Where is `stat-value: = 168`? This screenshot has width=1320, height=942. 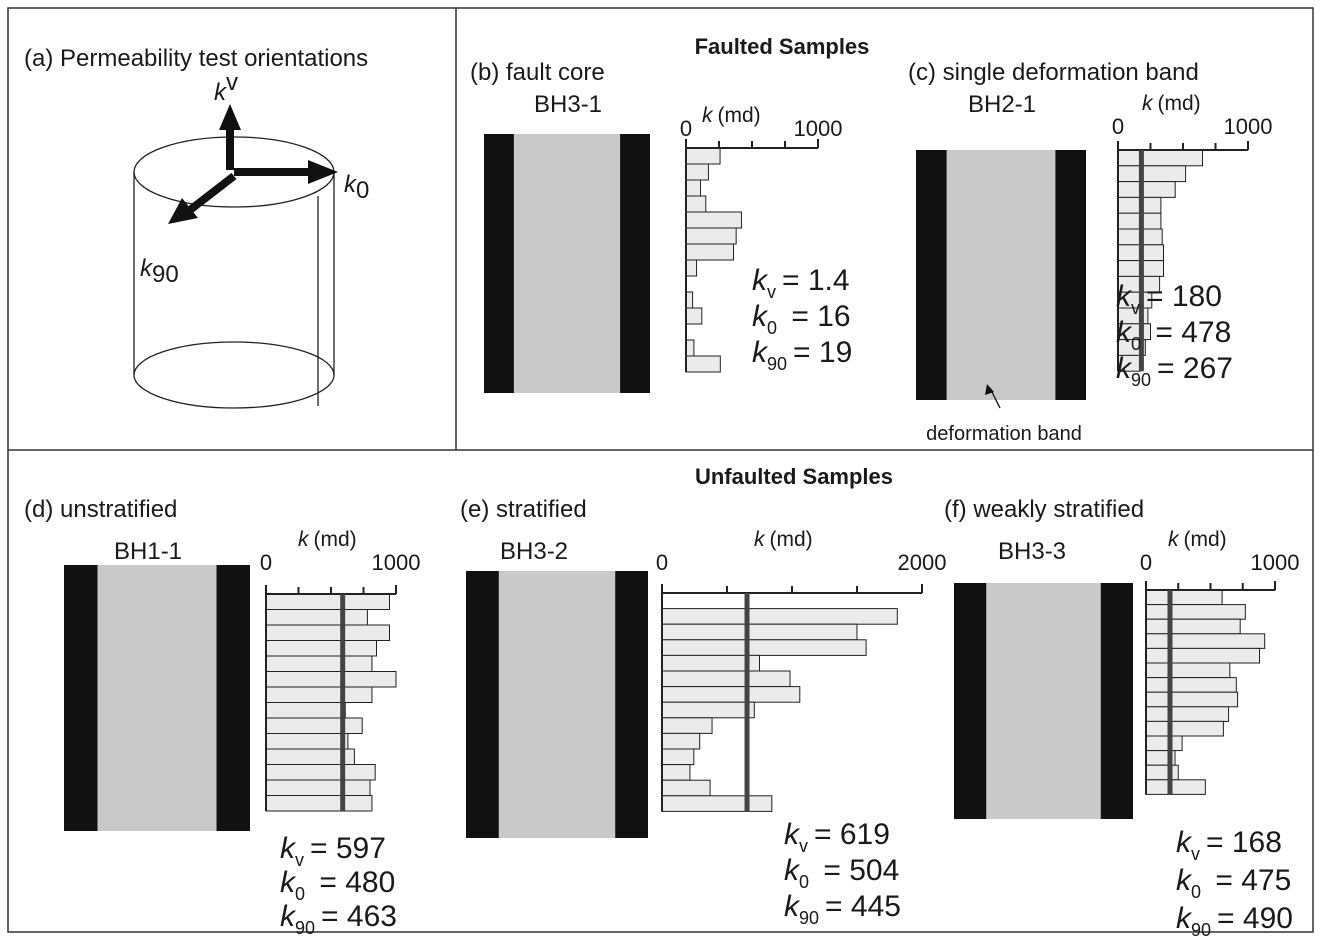
stat-value: = 168 is located at coordinates (1244, 842).